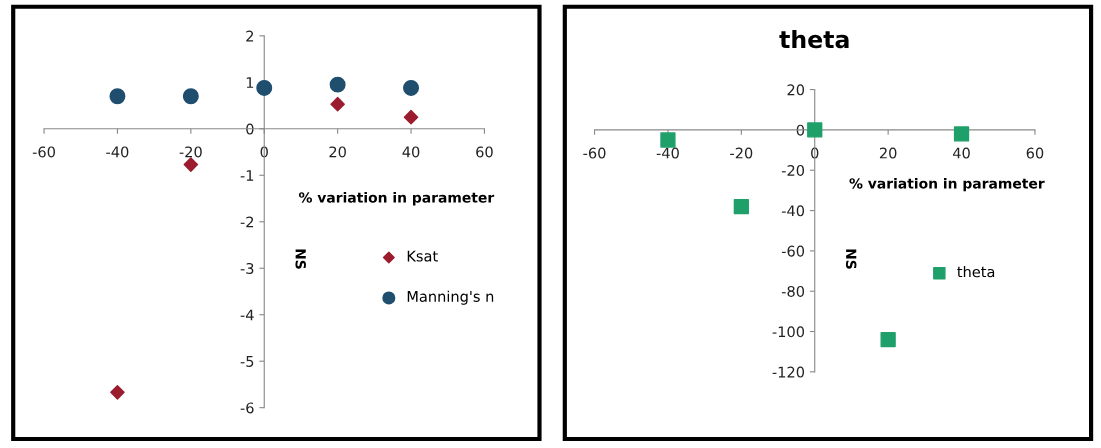 The height and width of the screenshot is (448, 1101). I want to click on y-tick-label: -3, so click(247, 268).